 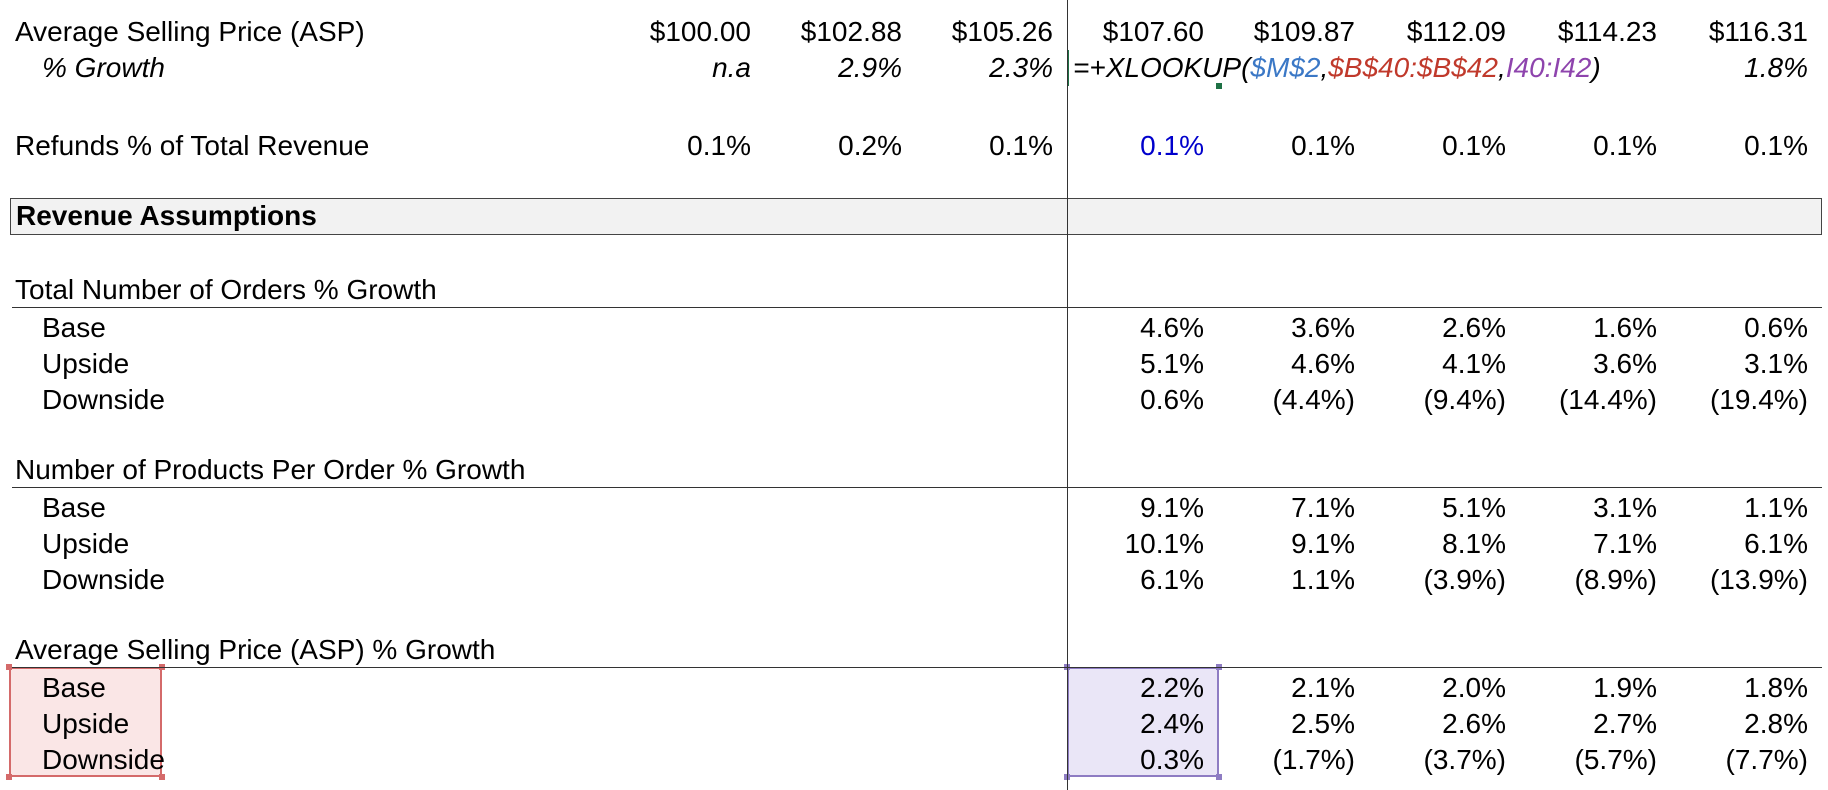 What do you see at coordinates (270, 469) in the screenshot?
I see `group-title-products-per-order: Number of Products Per Order % Growth` at bounding box center [270, 469].